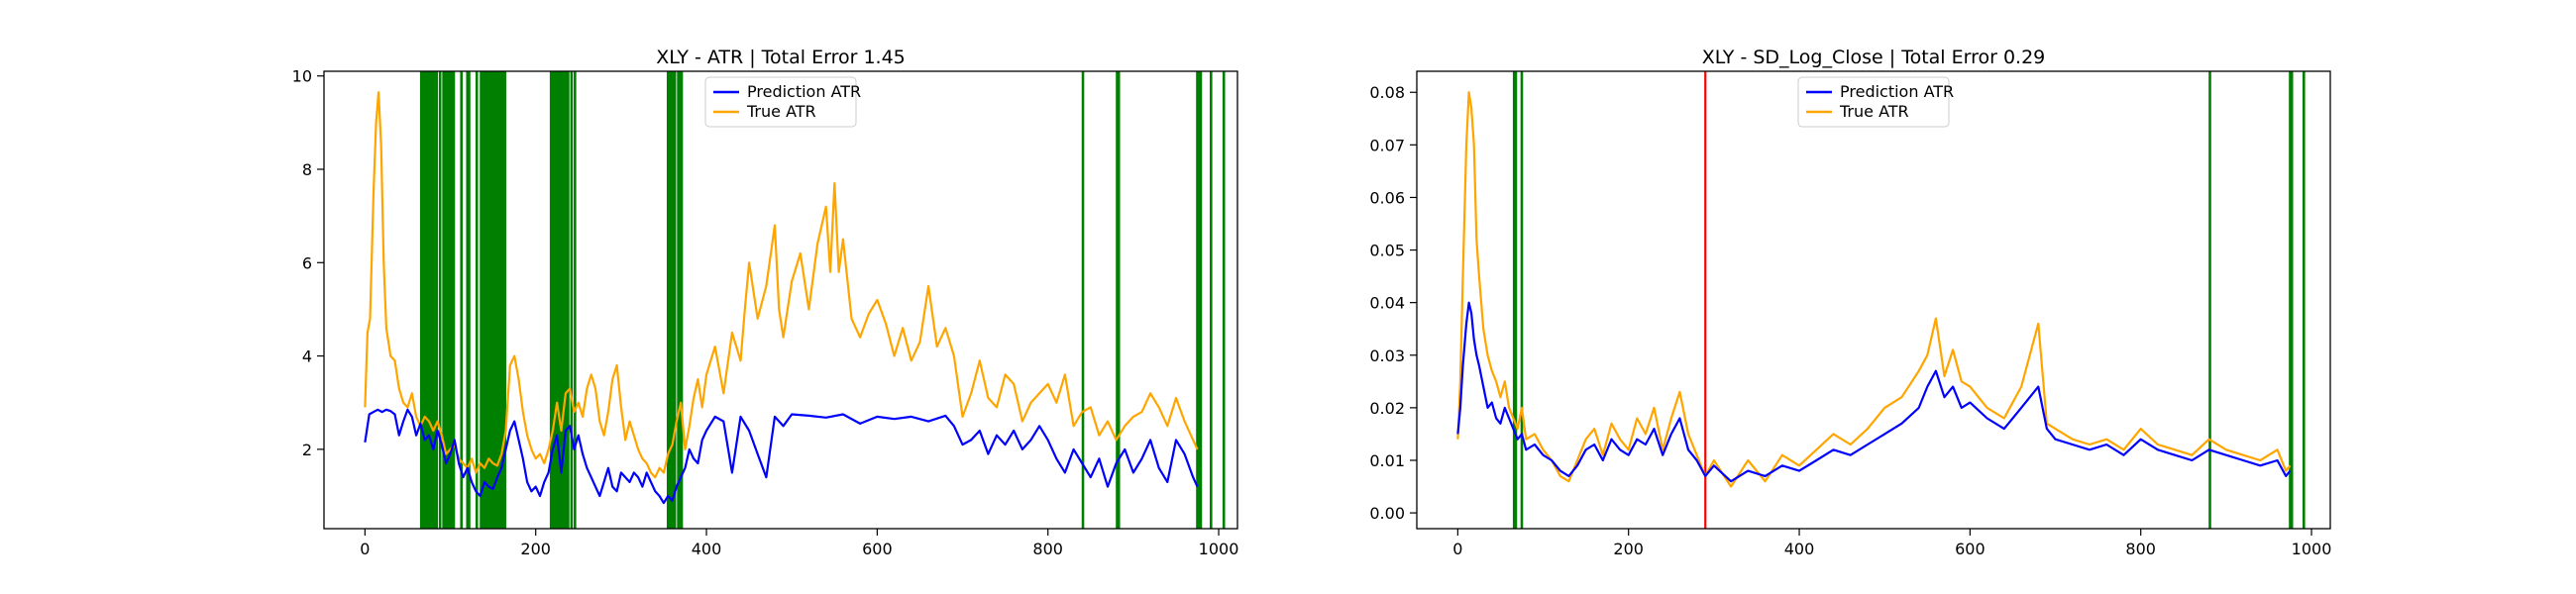 The height and width of the screenshot is (594, 2576). I want to click on y-tick-label: 0.00, so click(1387, 513).